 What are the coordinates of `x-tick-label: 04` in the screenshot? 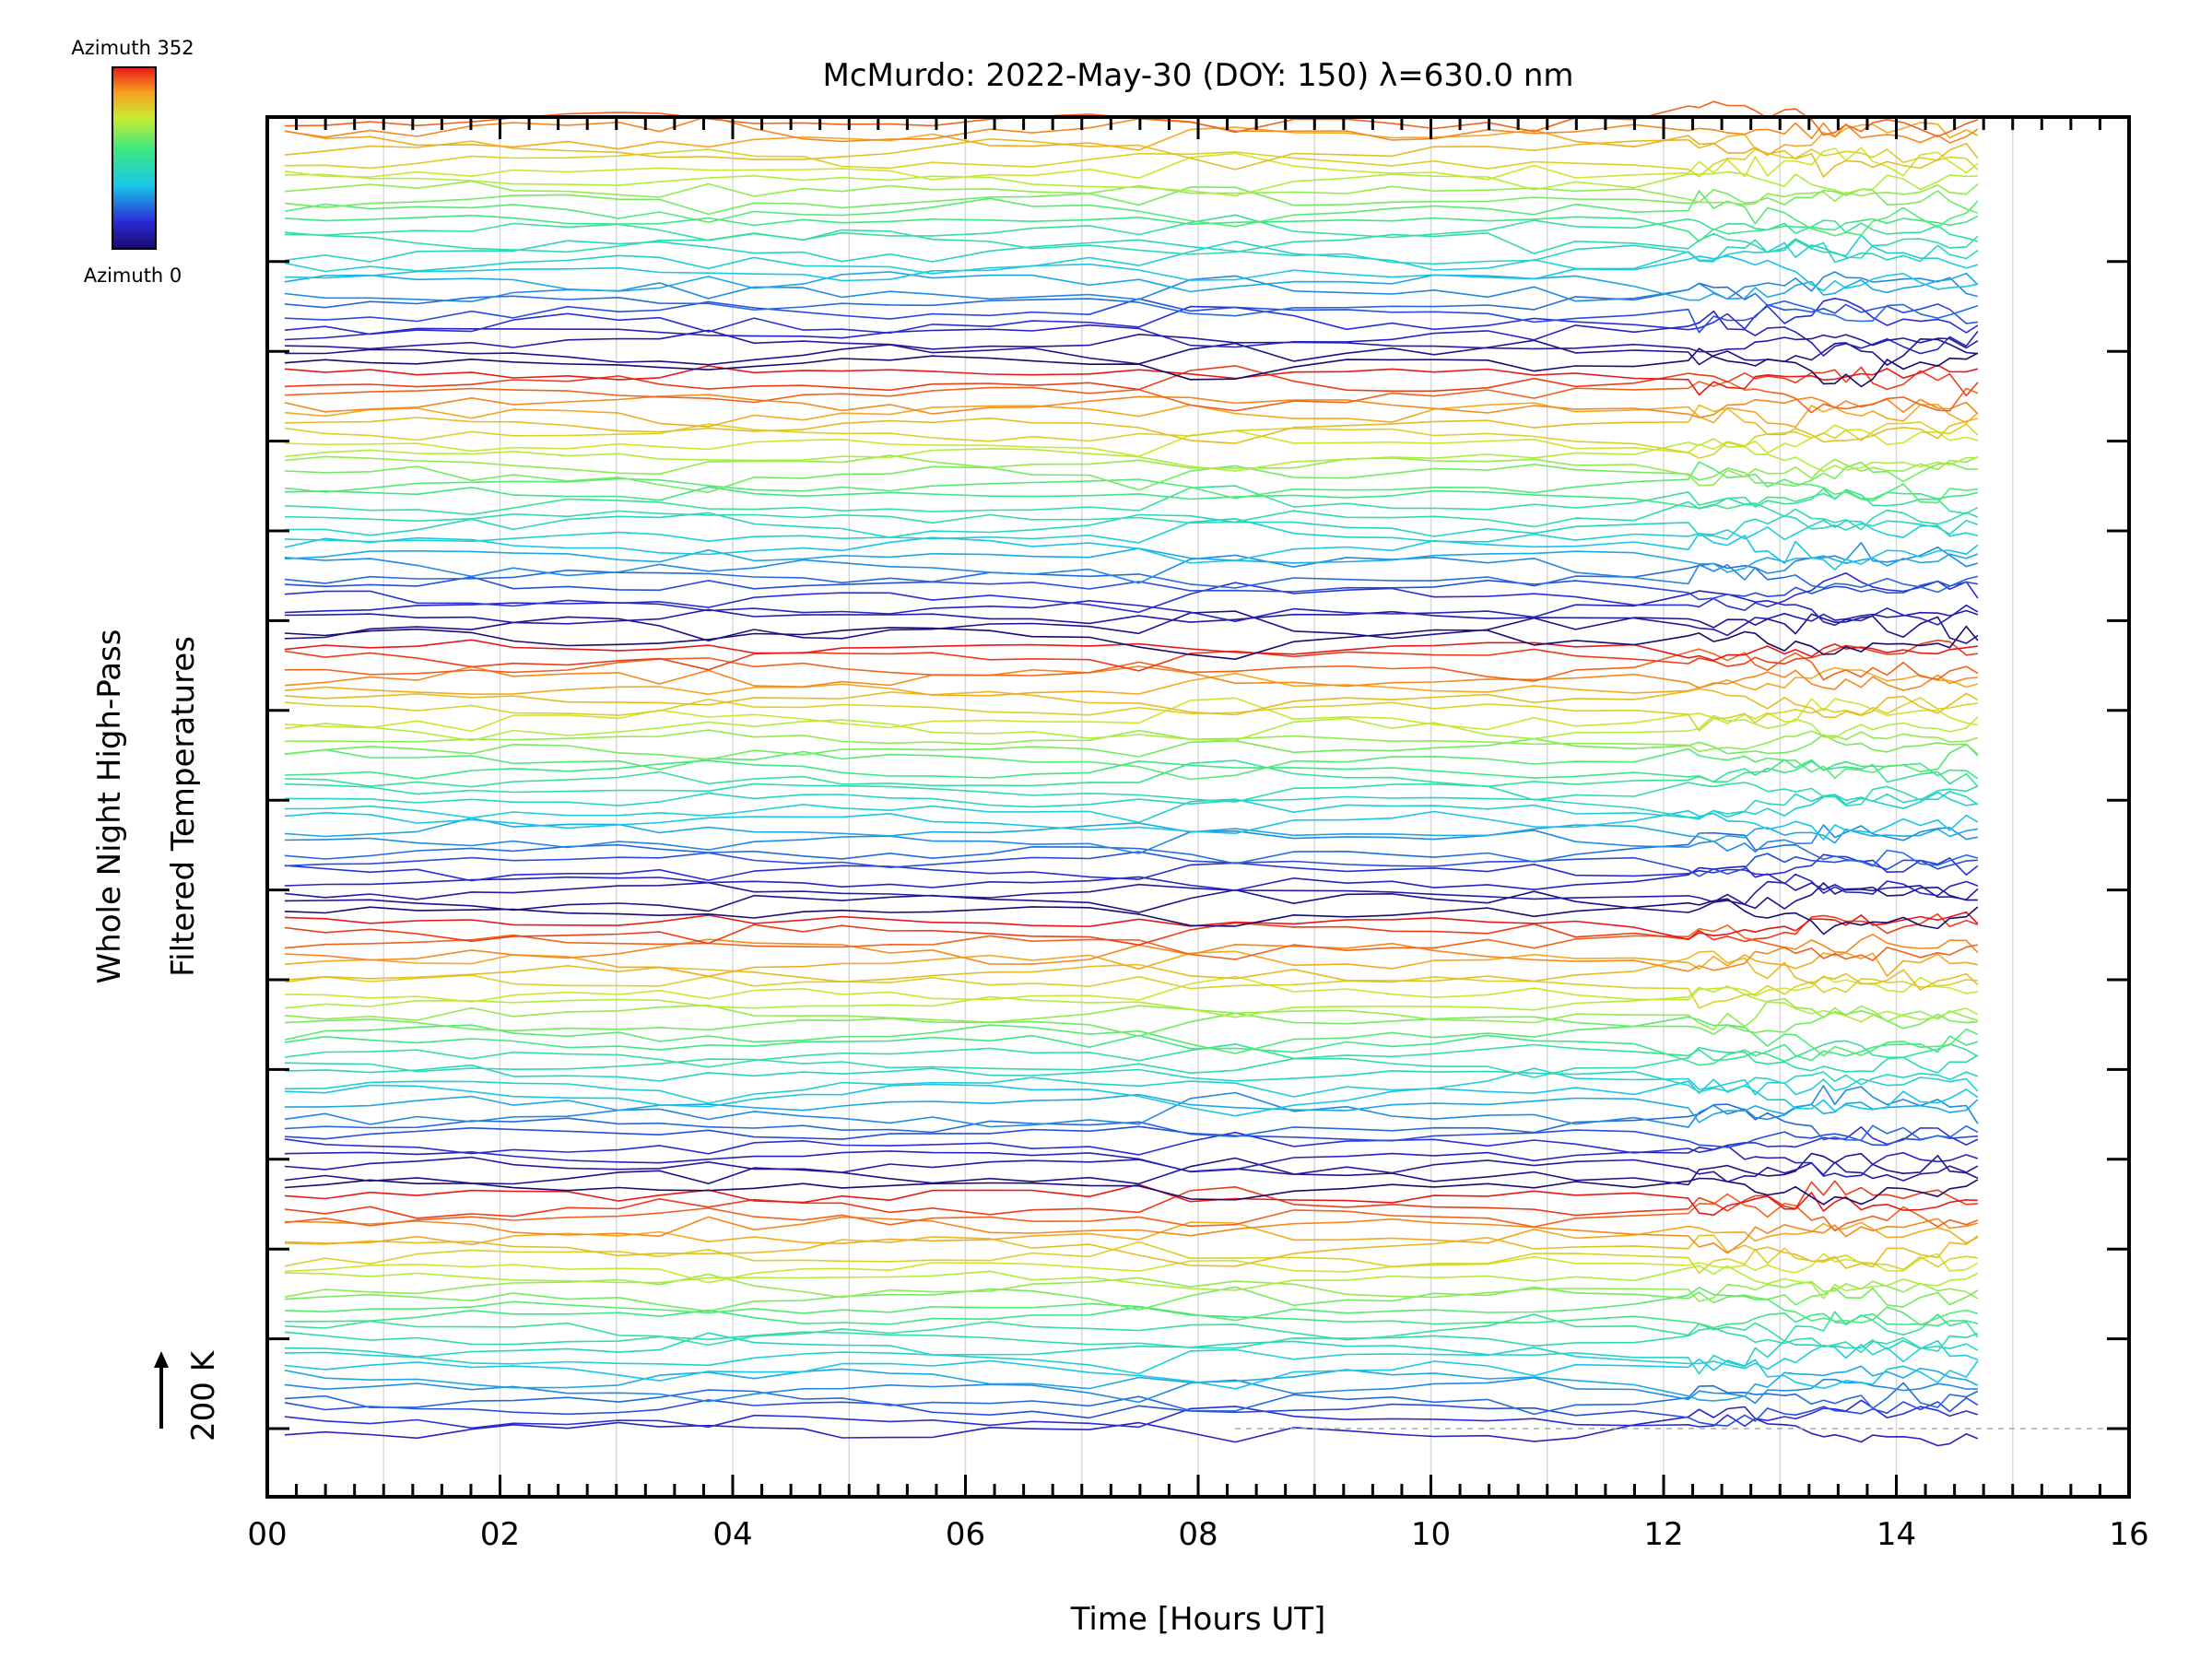 It's located at (732, 1534).